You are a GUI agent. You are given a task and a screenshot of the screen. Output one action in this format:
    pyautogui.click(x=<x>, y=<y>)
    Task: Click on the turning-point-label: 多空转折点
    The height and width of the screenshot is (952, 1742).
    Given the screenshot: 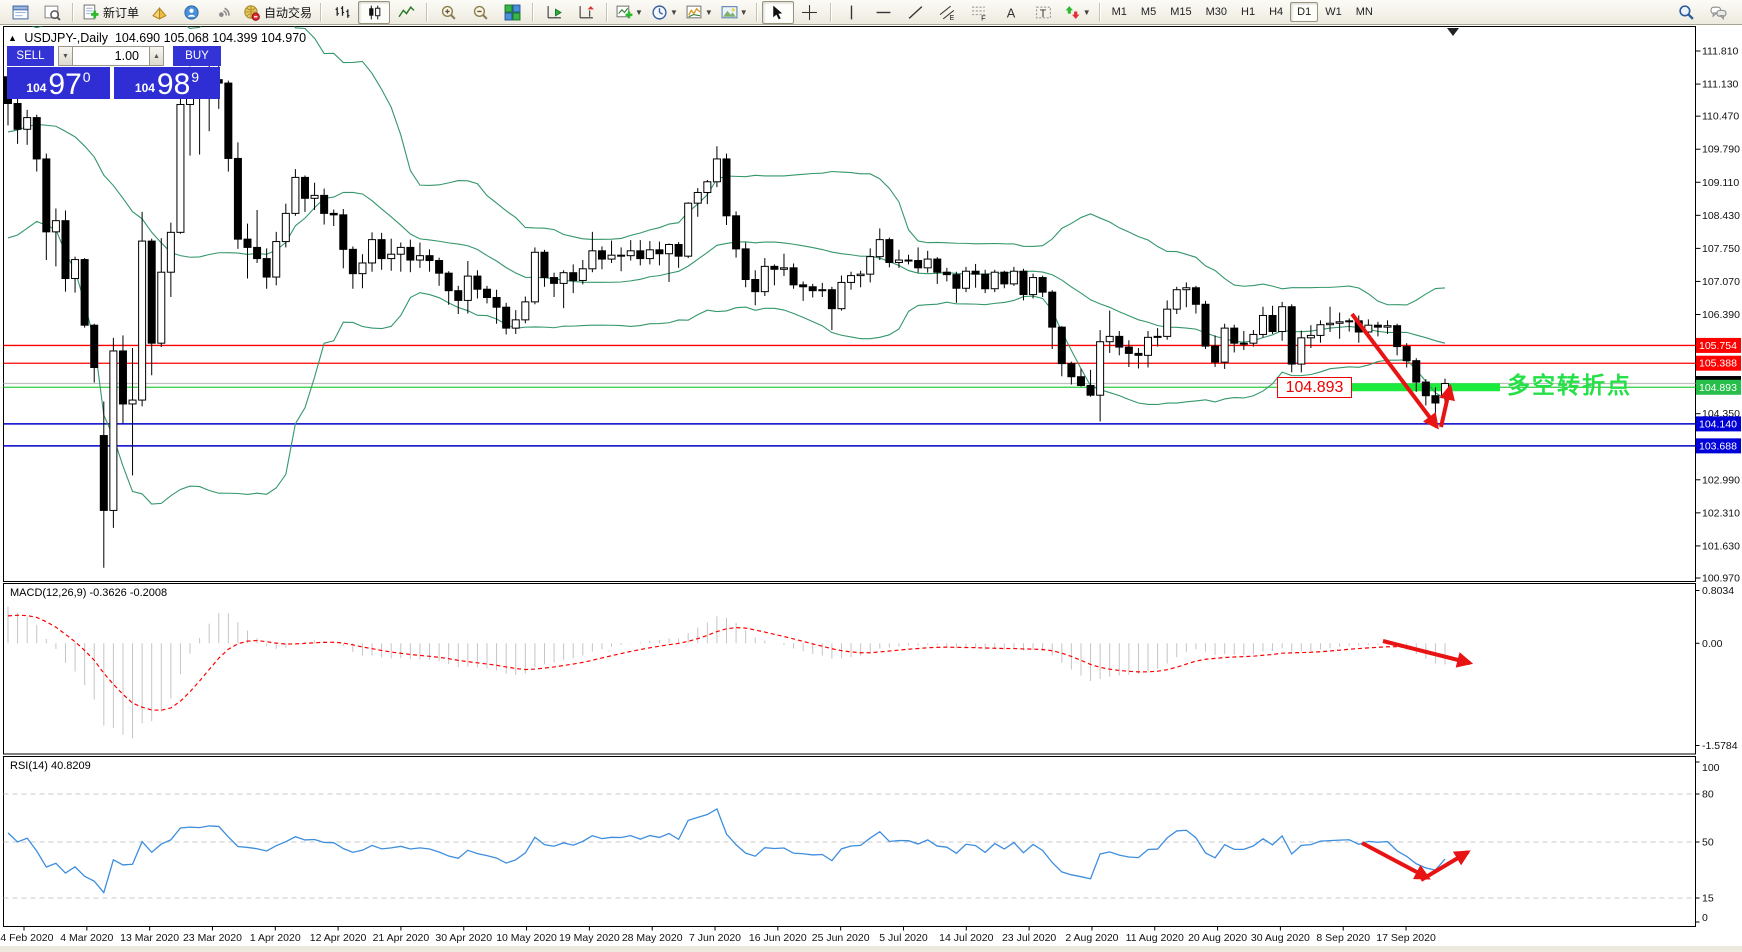 What is the action you would take?
    pyautogui.click(x=1569, y=385)
    